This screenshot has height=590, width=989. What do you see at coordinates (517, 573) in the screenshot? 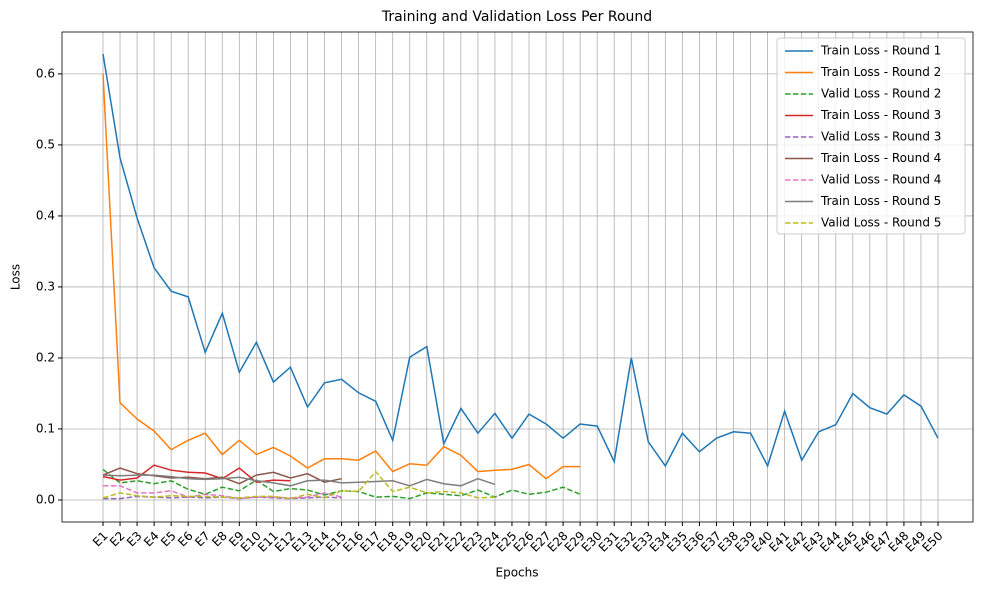
I see `x-axis-label: Epochs` at bounding box center [517, 573].